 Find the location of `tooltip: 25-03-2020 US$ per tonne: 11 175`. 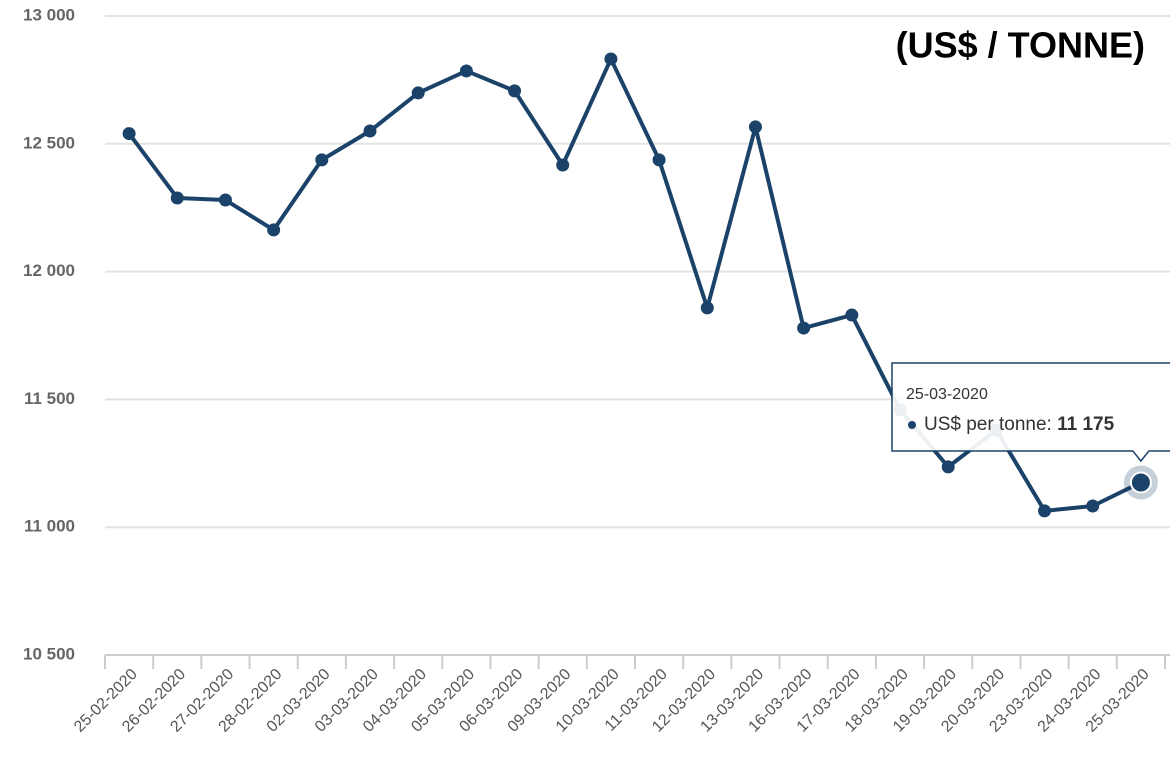

tooltip: 25-03-2020 US$ per tonne: 11 175 is located at coordinates (1030, 412).